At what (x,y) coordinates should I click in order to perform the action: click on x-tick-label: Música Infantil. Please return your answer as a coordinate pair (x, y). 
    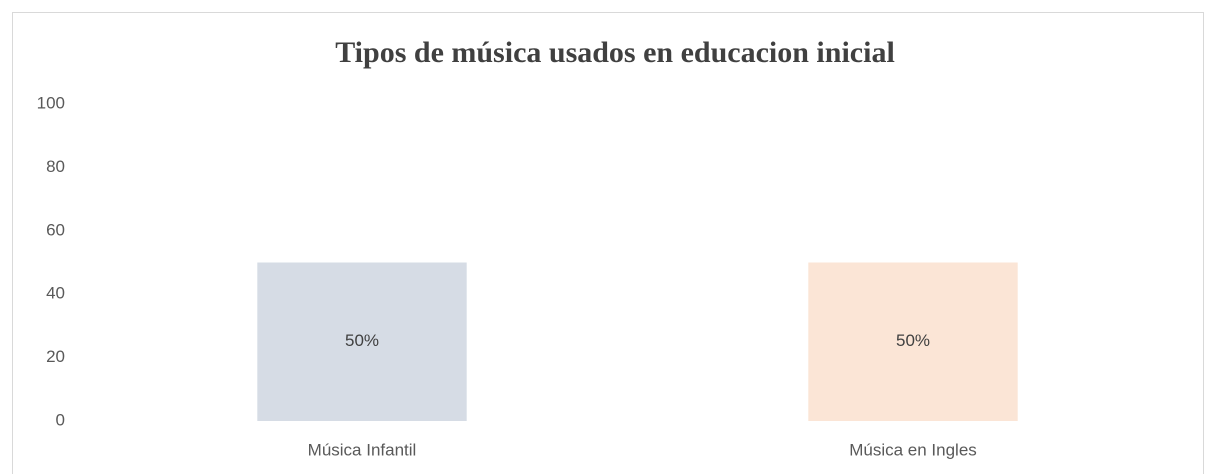
    Looking at the image, I should click on (362, 449).